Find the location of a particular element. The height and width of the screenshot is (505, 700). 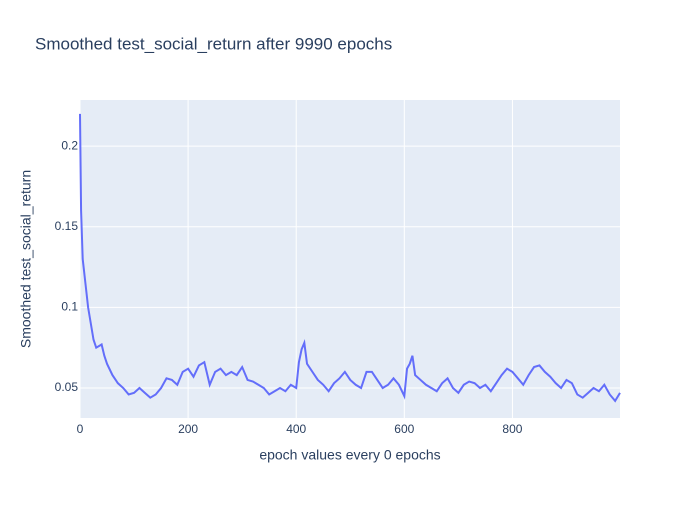

y-axis-title: Smoothed test_social_return is located at coordinates (26, 259).